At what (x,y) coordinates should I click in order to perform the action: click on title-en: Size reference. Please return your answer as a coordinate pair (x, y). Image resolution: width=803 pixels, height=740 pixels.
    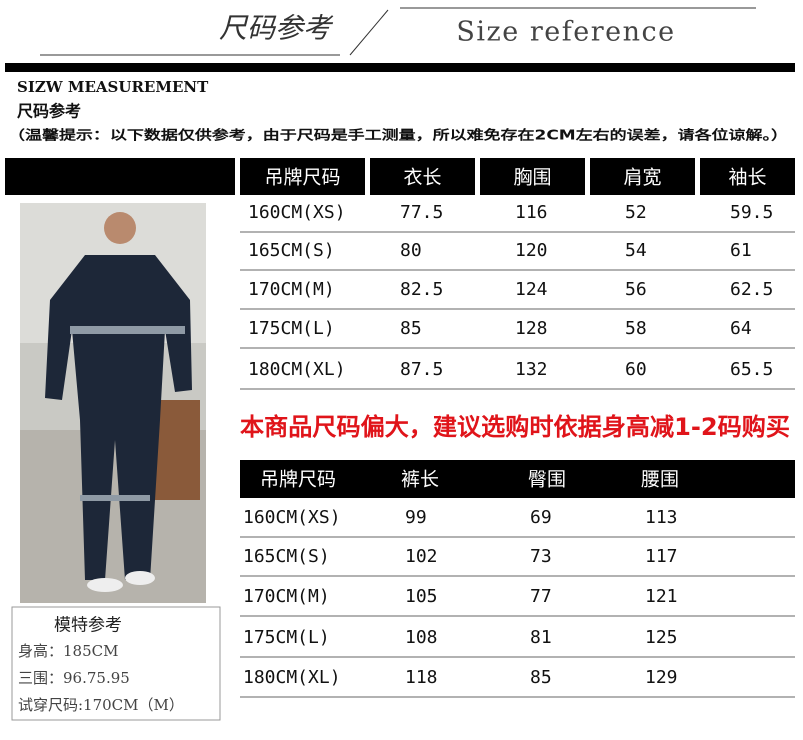
    Looking at the image, I should click on (565, 32).